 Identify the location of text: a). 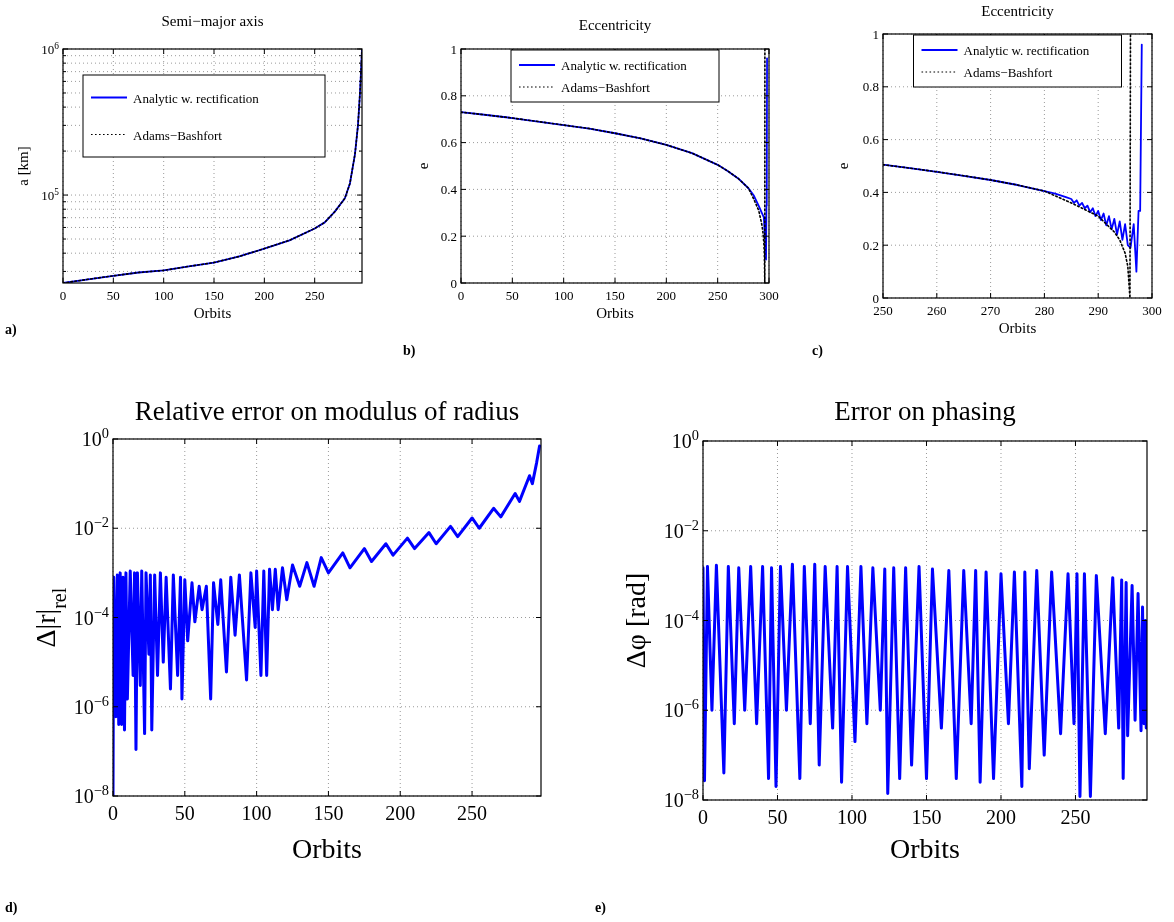
(11, 330).